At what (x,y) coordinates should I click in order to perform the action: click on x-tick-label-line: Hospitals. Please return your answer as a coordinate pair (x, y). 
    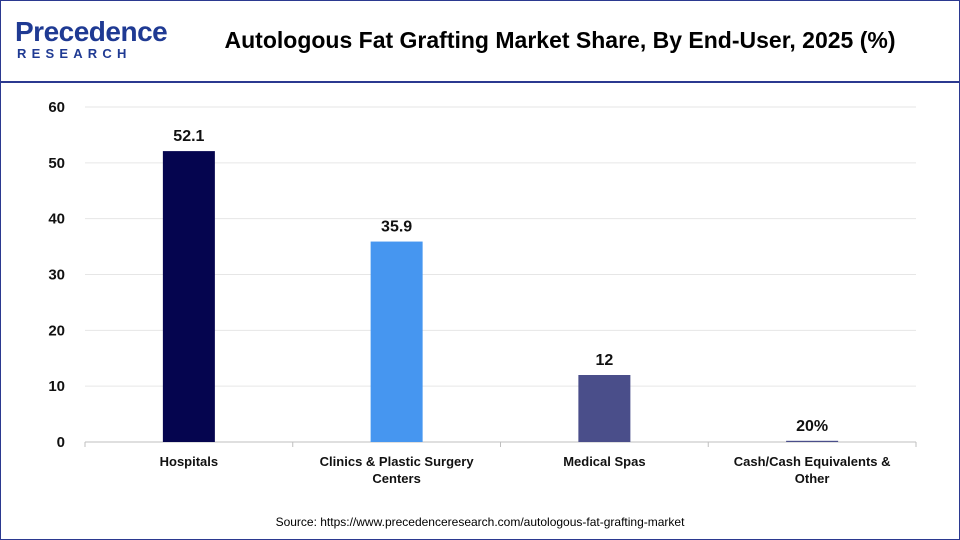
    Looking at the image, I should click on (189, 461).